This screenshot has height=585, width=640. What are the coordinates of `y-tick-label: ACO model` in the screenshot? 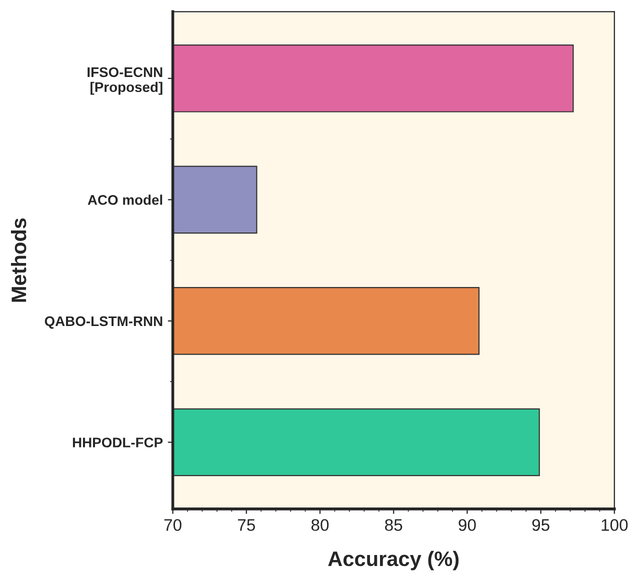 It's located at (125, 199).